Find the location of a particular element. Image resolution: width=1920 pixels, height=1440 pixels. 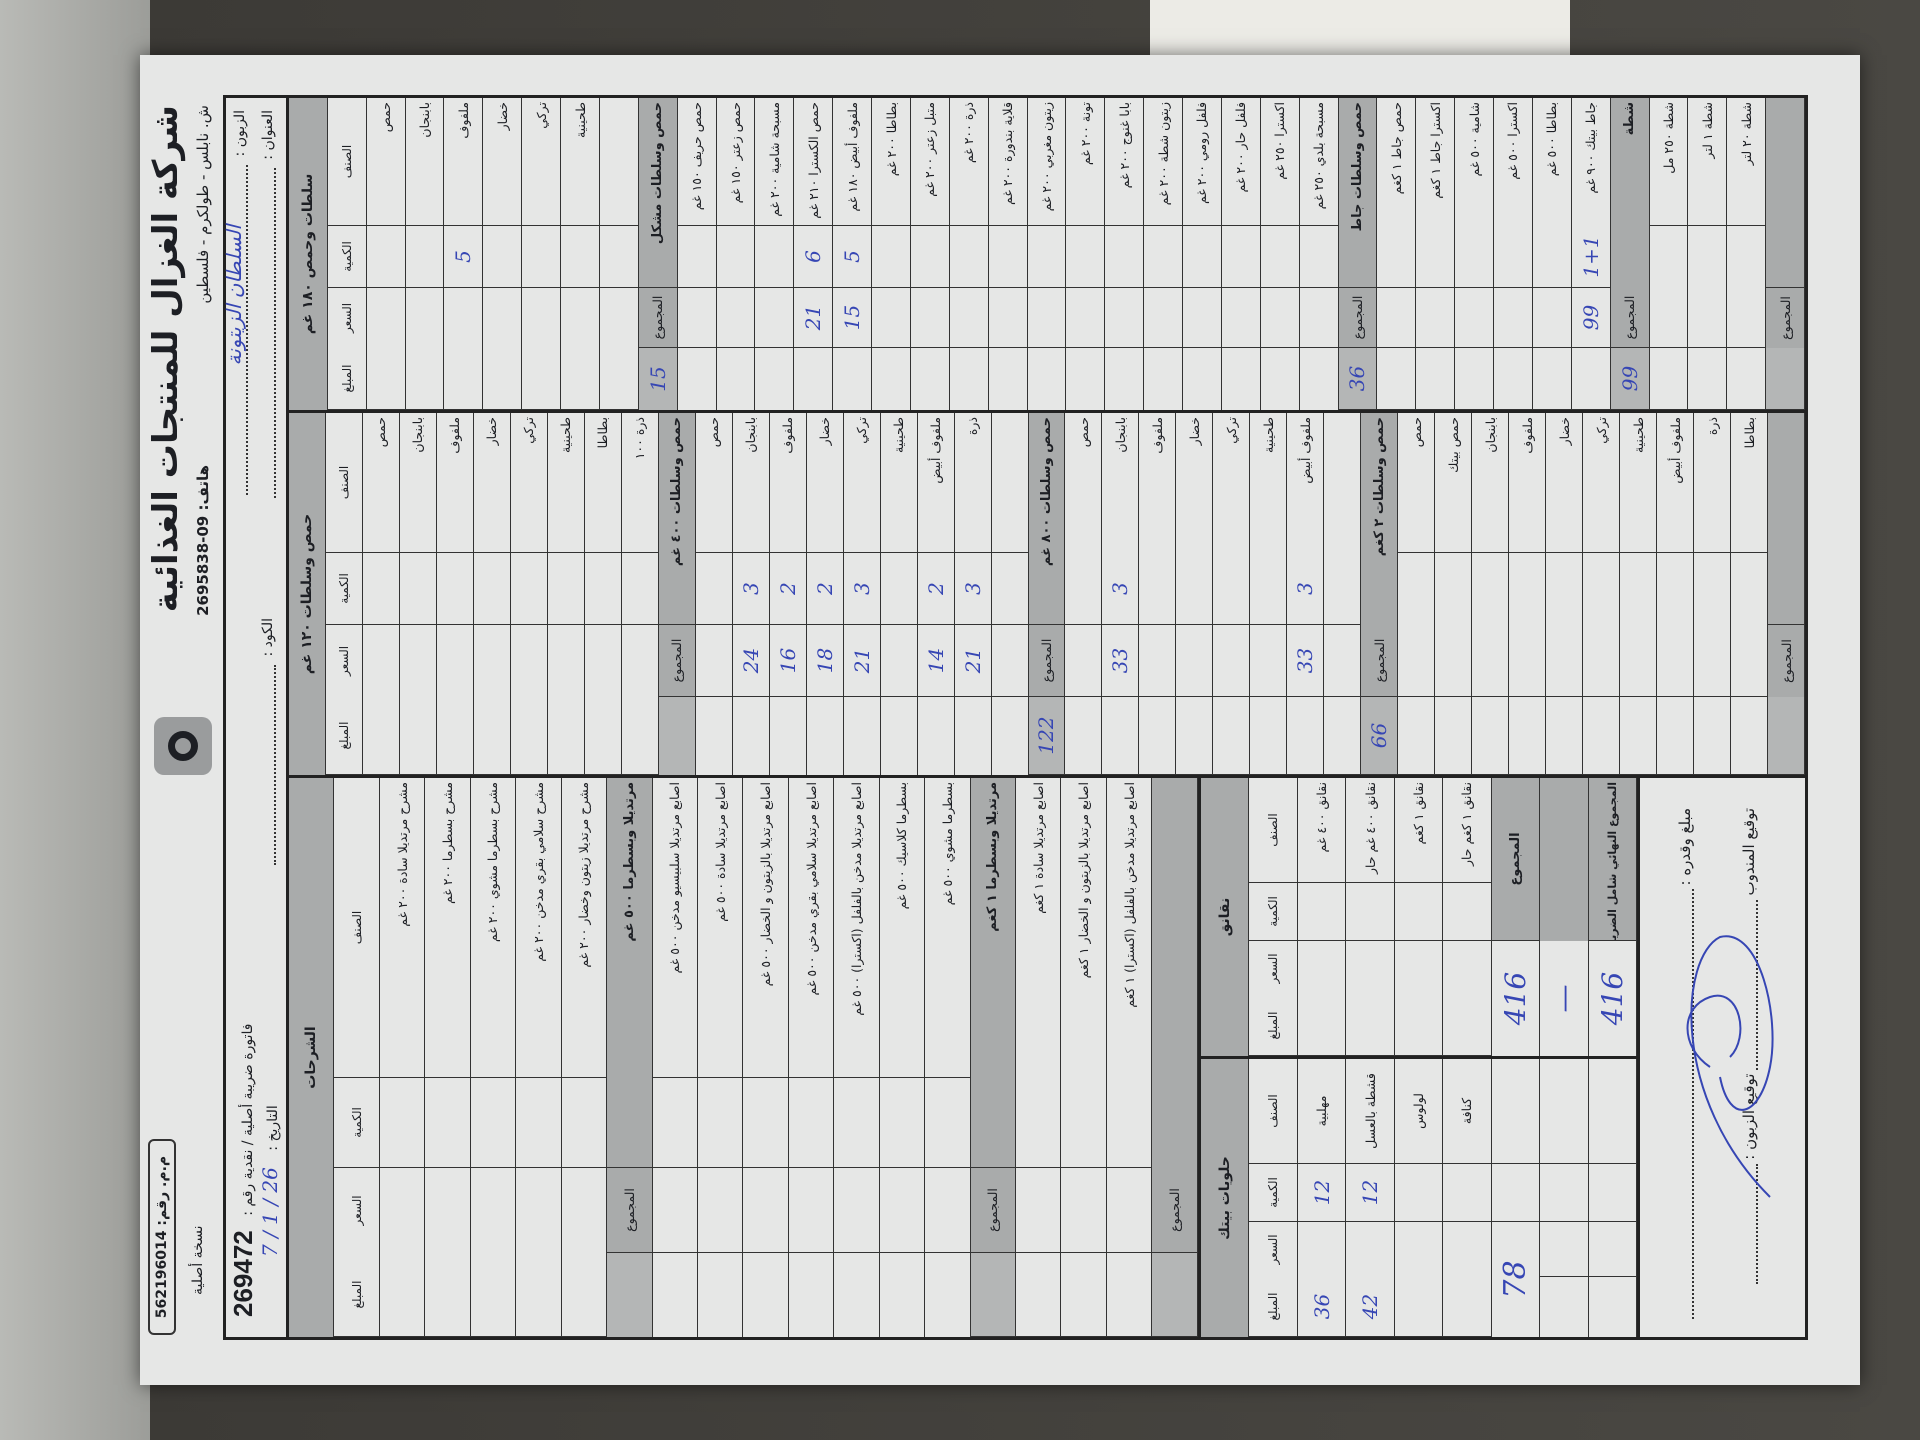

item-quantity: 2 is located at coordinates (788, 589).